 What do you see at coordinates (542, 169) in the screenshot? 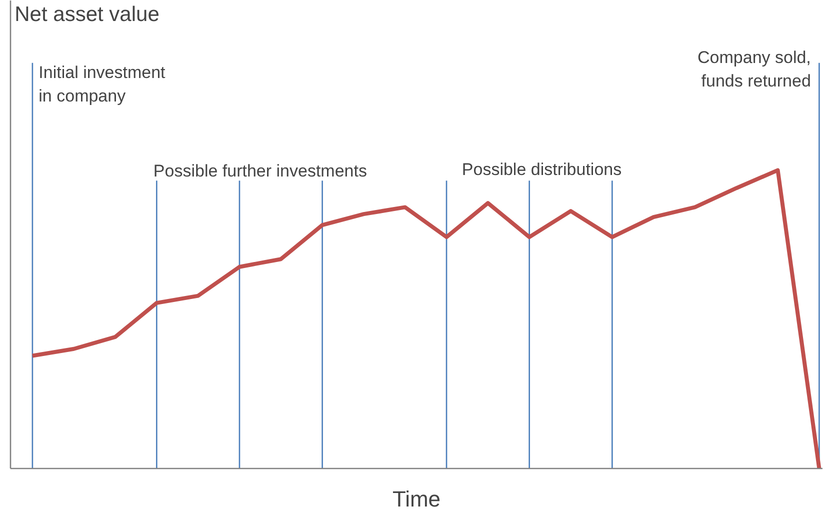
I see `annotation: Possible distributions` at bounding box center [542, 169].